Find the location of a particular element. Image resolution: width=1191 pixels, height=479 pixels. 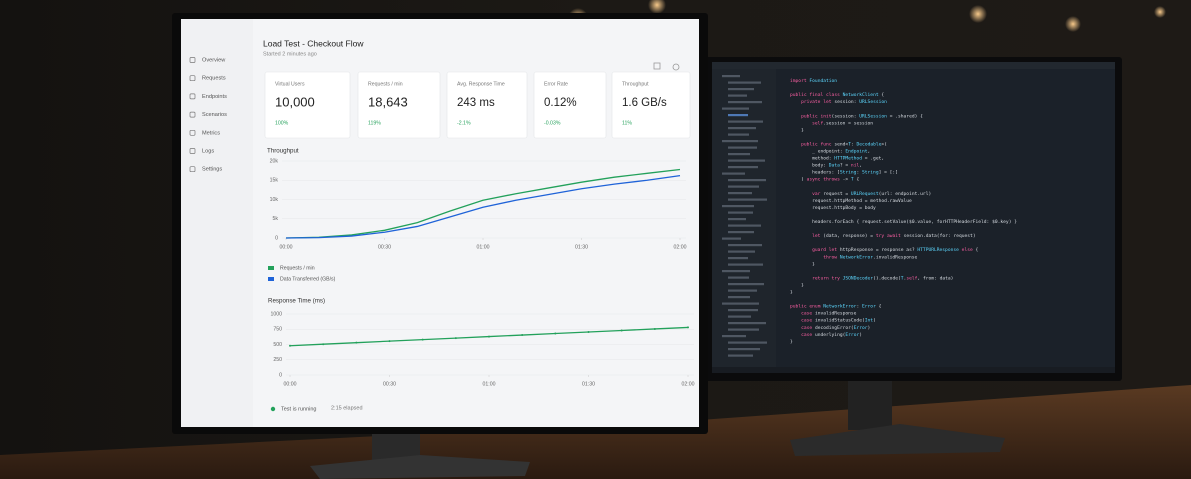

stand-base is located at coordinates (420, 467).